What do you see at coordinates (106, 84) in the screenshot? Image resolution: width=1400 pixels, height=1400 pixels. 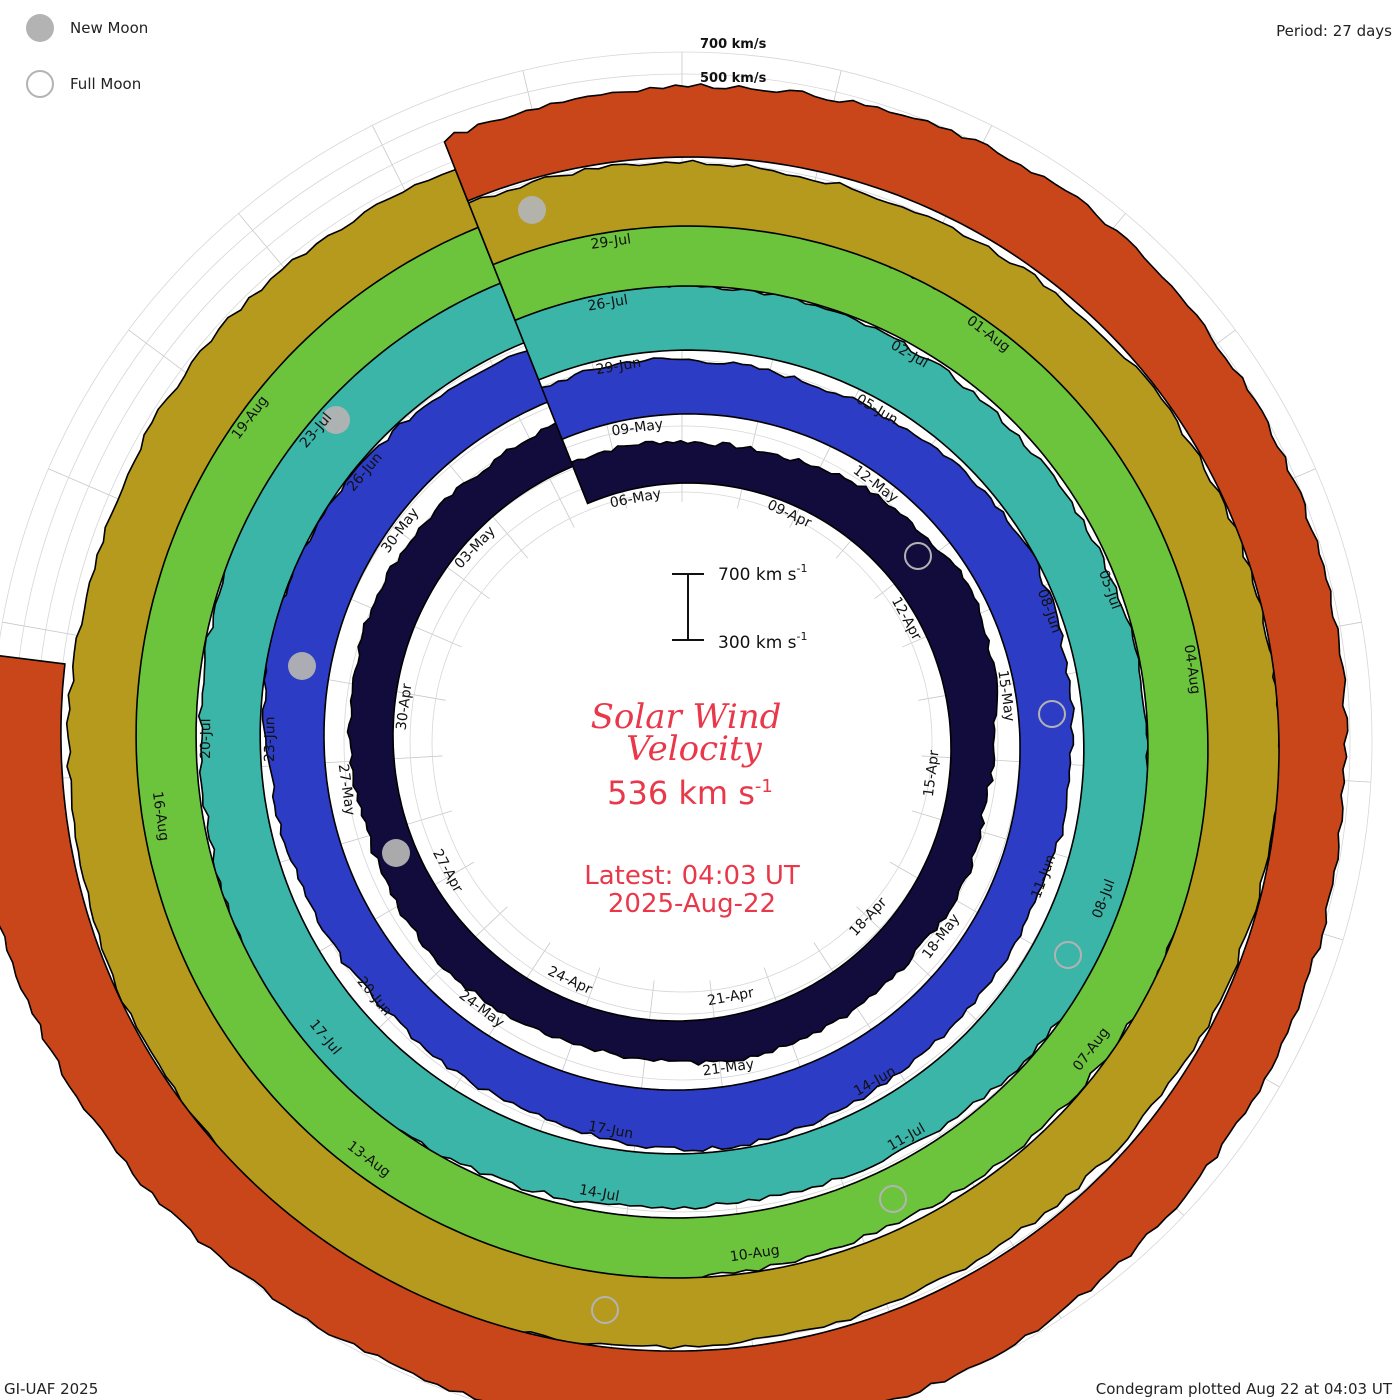 I see `full-moon-label: Full Moon` at bounding box center [106, 84].